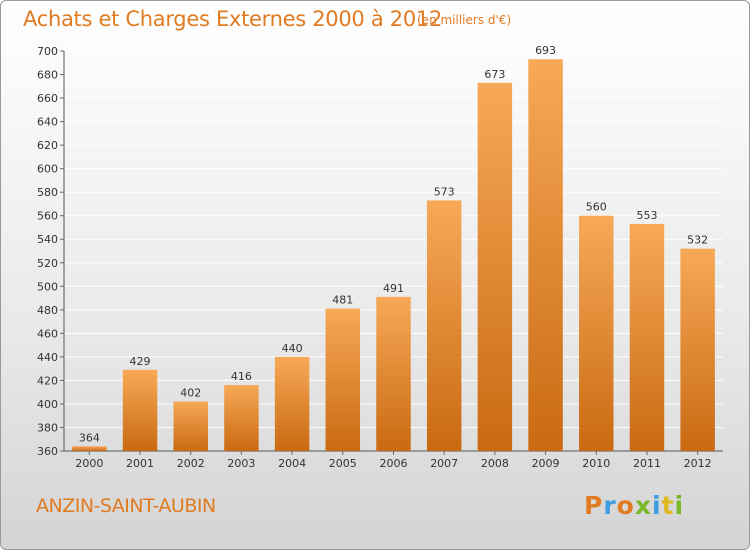 The width and height of the screenshot is (750, 550). Describe the element at coordinates (596, 207) in the screenshot. I see `data-label: 560` at that location.